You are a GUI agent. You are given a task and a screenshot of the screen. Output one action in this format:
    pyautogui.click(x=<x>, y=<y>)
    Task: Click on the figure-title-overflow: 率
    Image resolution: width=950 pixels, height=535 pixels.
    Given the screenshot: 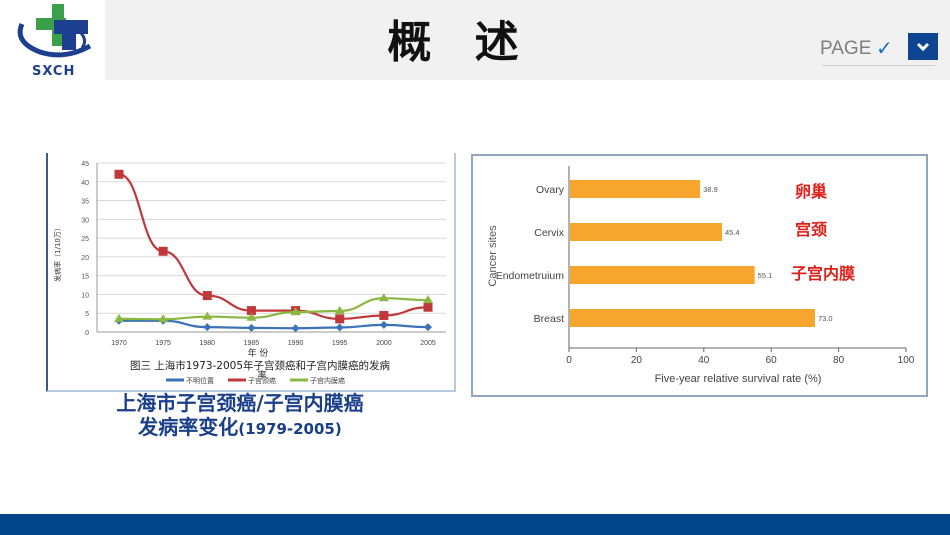 What is the action you would take?
    pyautogui.click(x=261, y=375)
    